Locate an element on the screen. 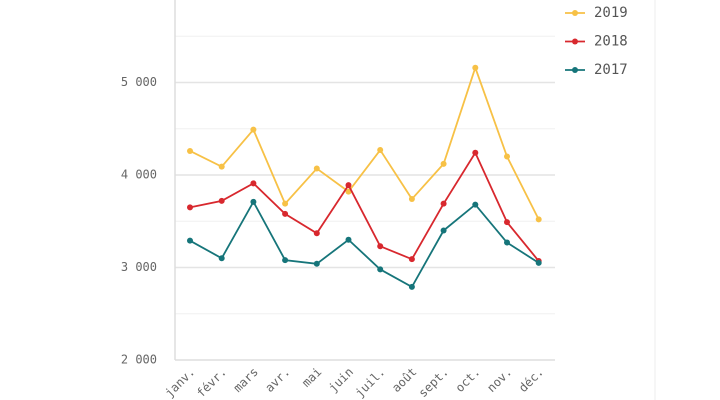 The image size is (720, 400). x-tick-label: janv. is located at coordinates (179, 382).